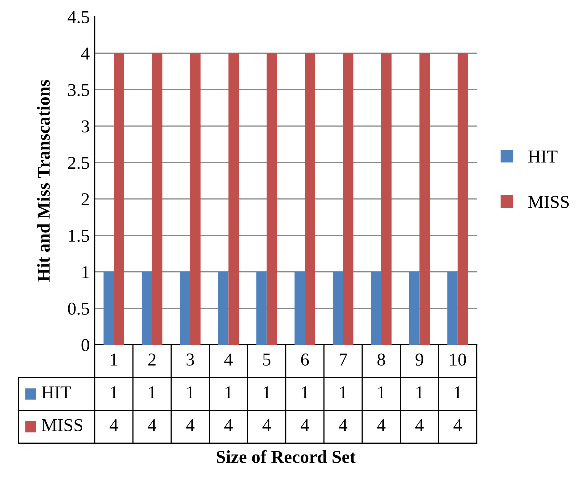  Describe the element at coordinates (543, 156) in the screenshot. I see `text: HIT` at that location.